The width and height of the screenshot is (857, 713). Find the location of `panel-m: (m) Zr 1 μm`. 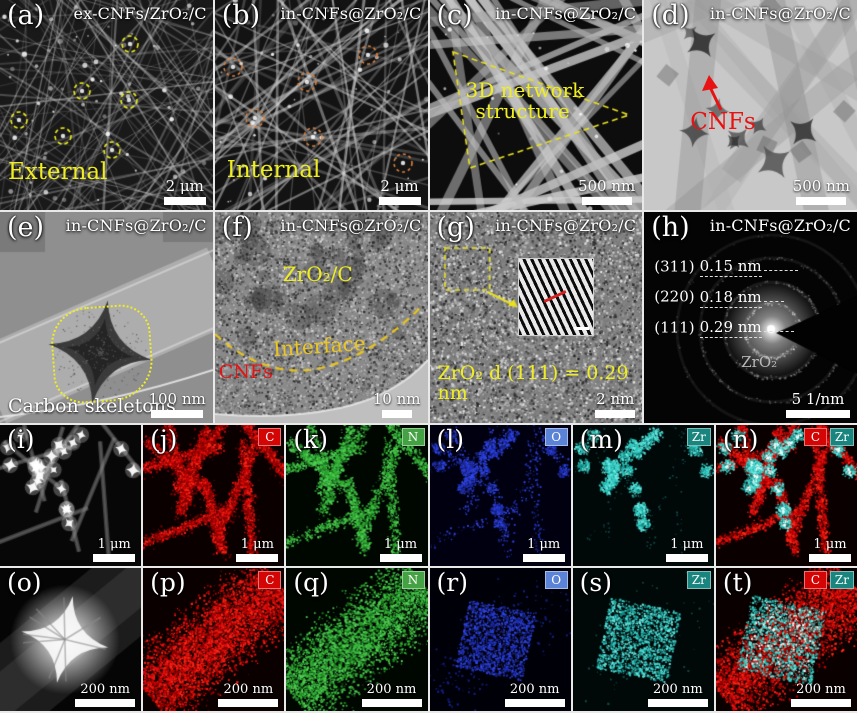

panel-m: (m) Zr 1 μm is located at coordinates (643, 495).